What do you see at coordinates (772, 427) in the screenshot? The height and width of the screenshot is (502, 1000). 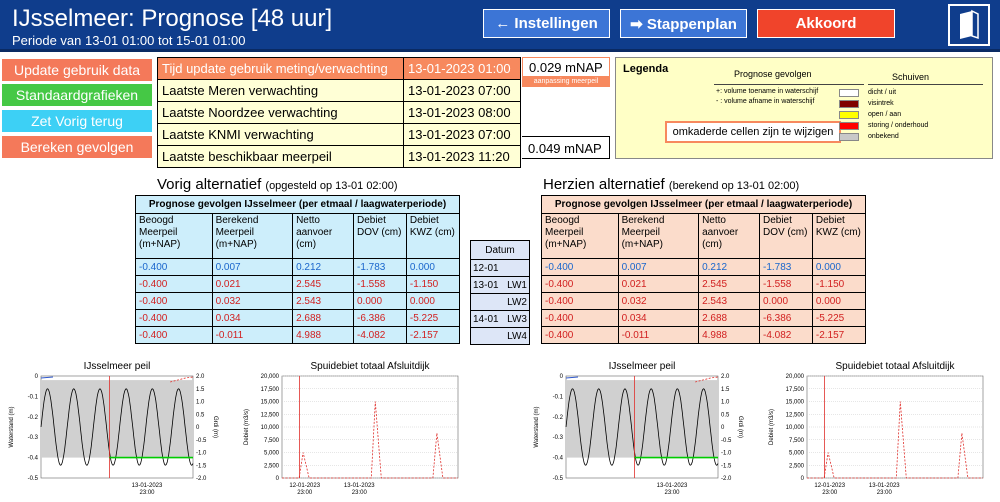 I see `y-axis-label: Debiet (m3/s)` at bounding box center [772, 427].